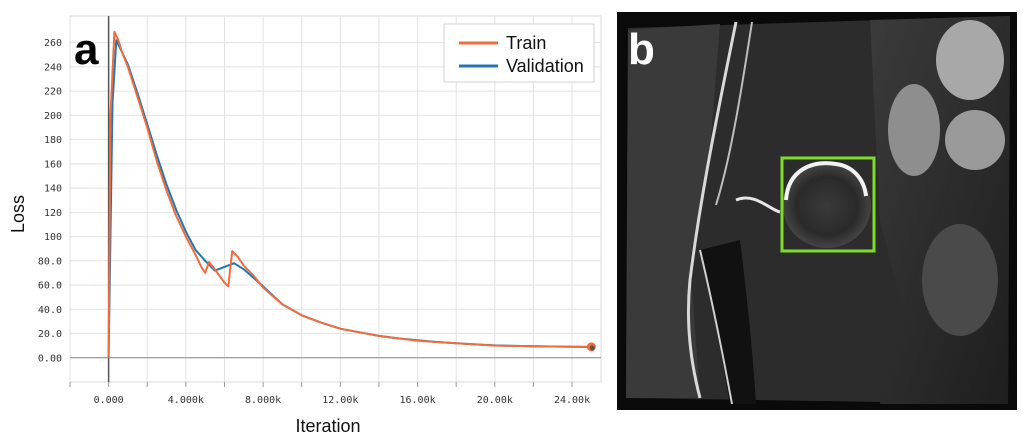 Image resolution: width=1024 pixels, height=444 pixels. Describe the element at coordinates (712, 210) in the screenshot. I see `fascia-line` at that location.